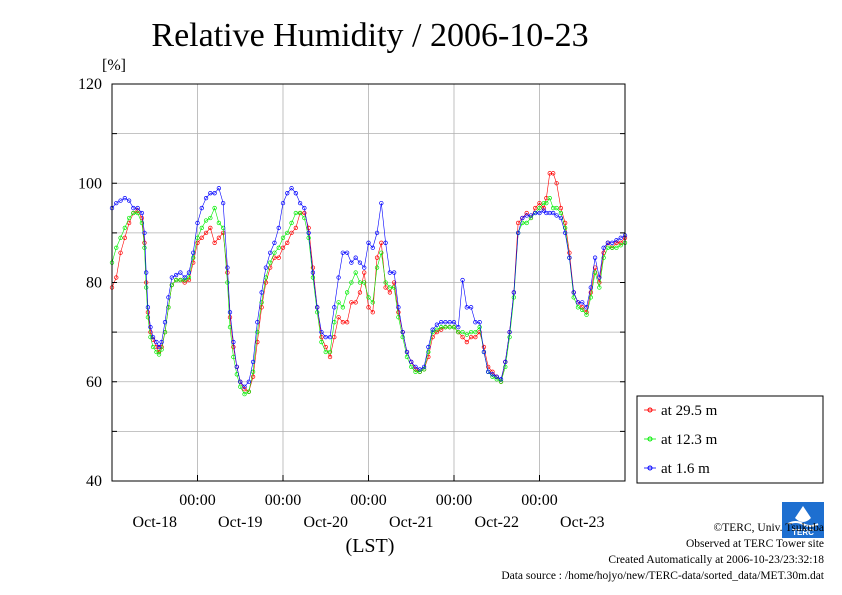 The height and width of the screenshot is (595, 842). Describe the element at coordinates (730, 439) in the screenshot. I see `legend: at 29.5 m at 12.3 m at 1.6 m` at that location.